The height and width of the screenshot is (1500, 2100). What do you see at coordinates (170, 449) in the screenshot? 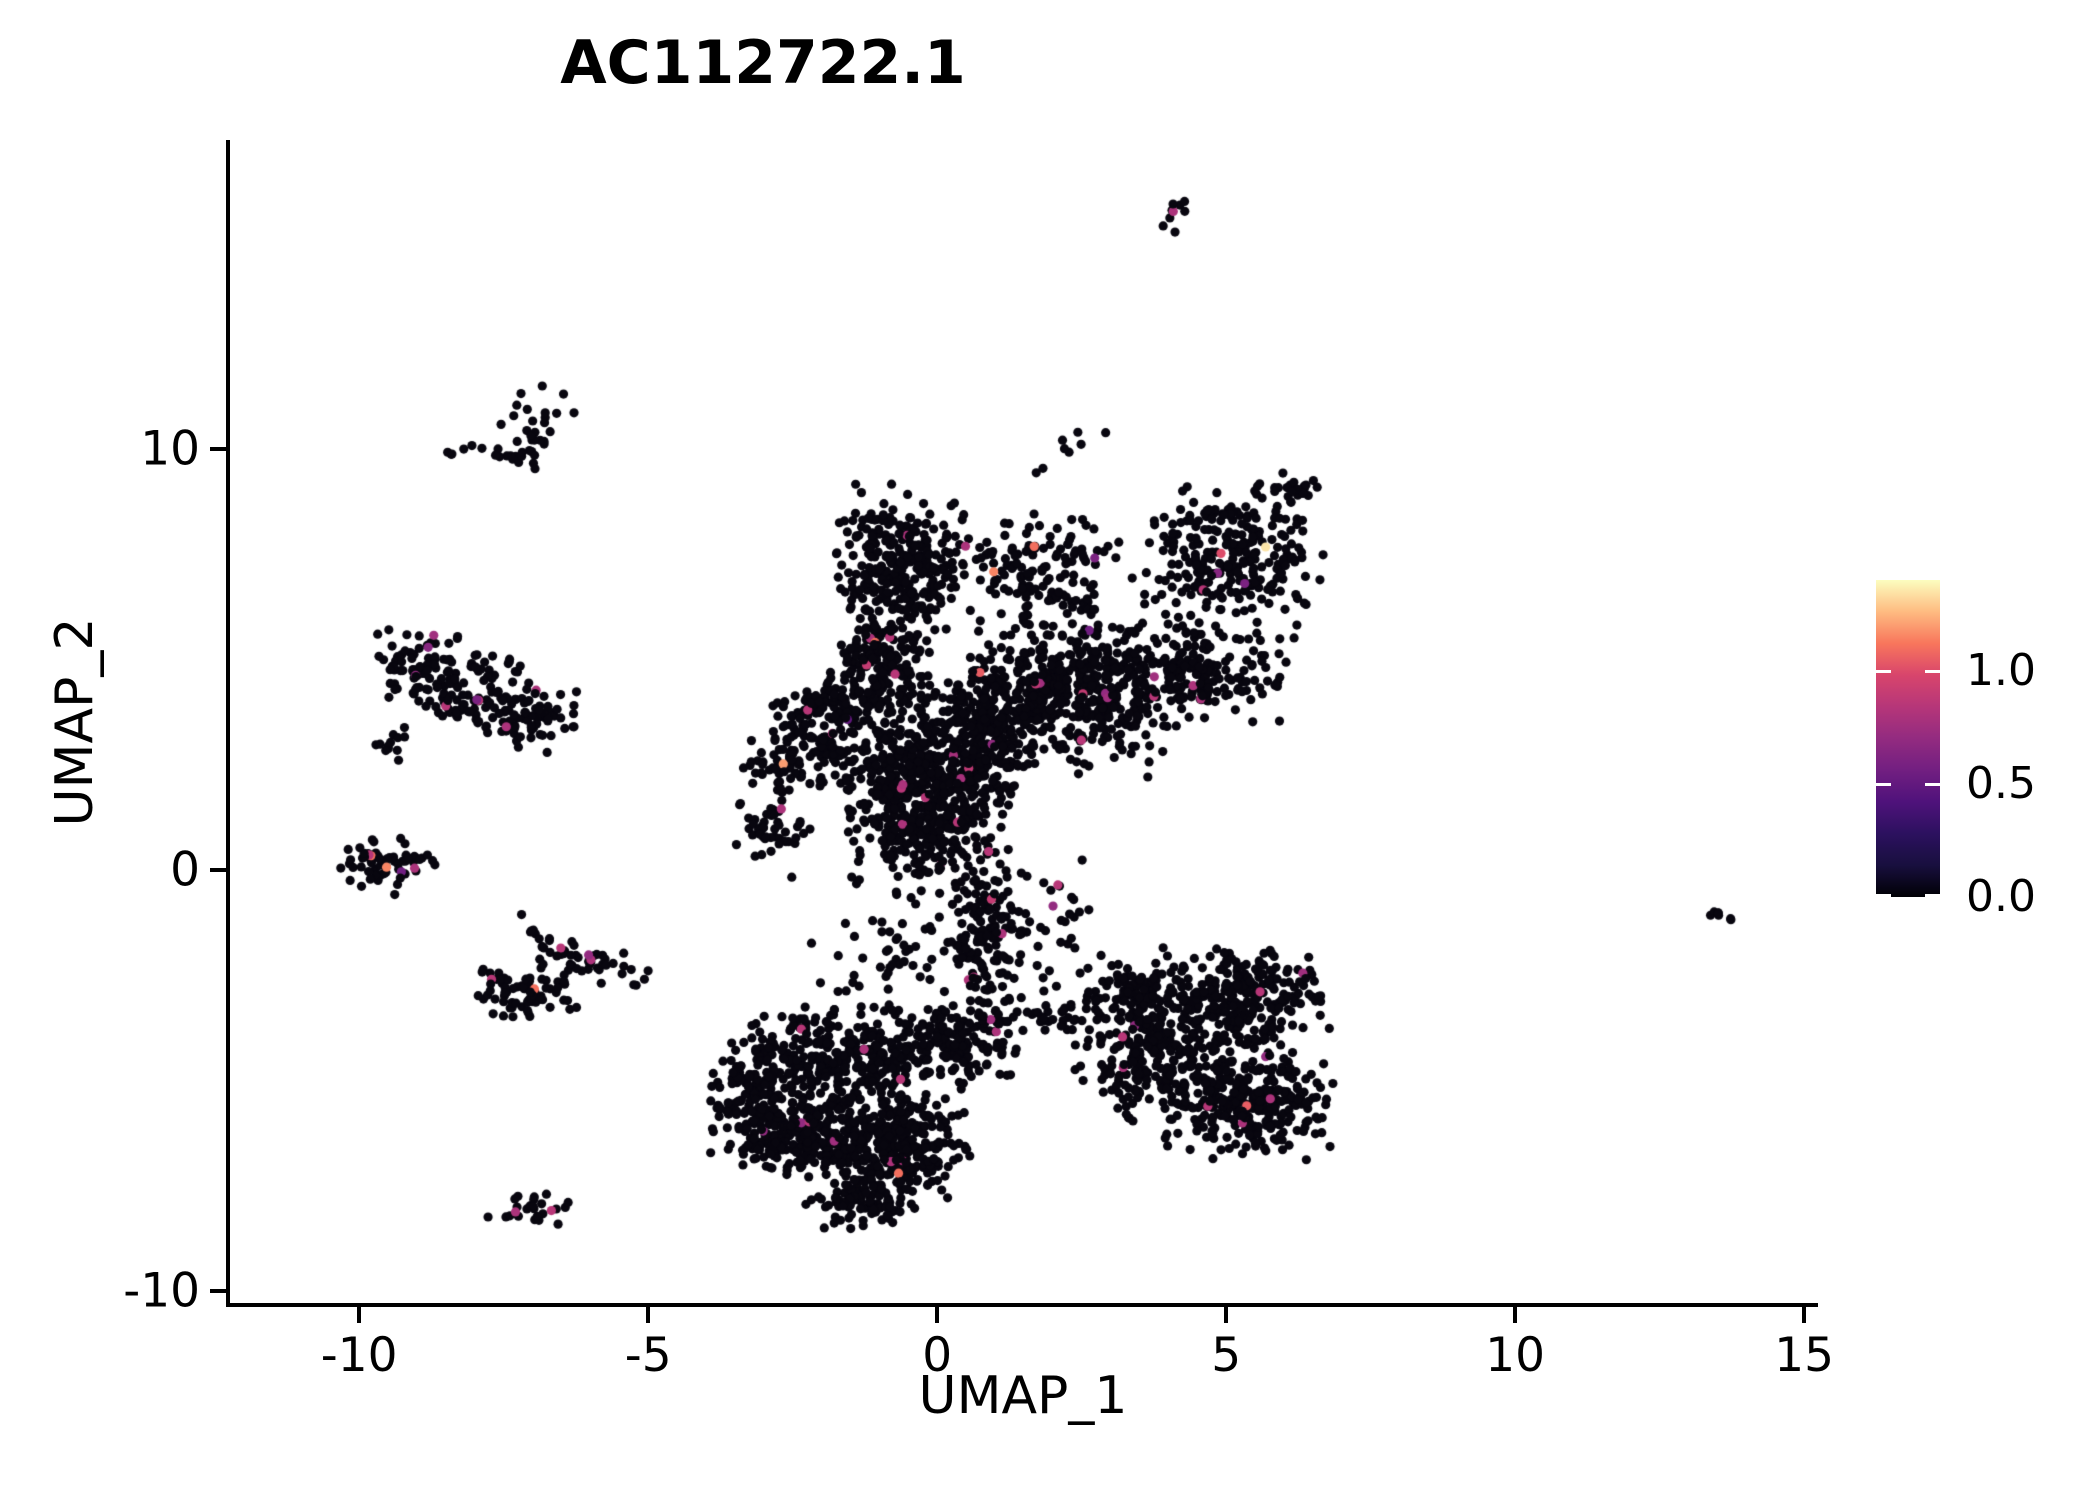
I see `y-tick-label: 10` at bounding box center [170, 449].